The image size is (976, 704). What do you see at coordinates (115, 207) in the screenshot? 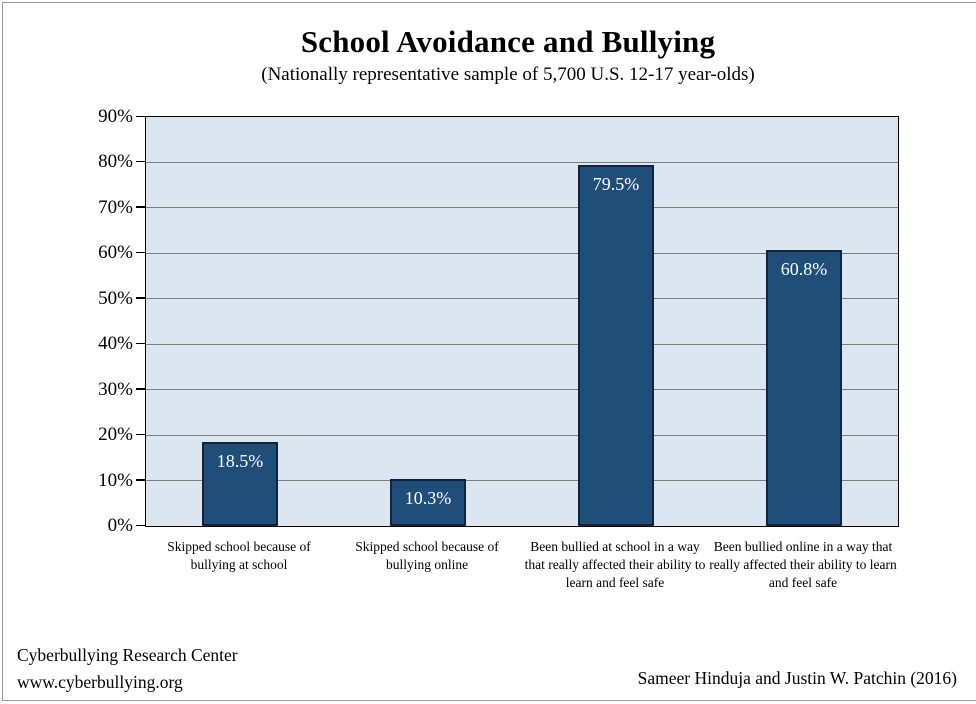
I see `y-tick-label: 70%` at bounding box center [115, 207].